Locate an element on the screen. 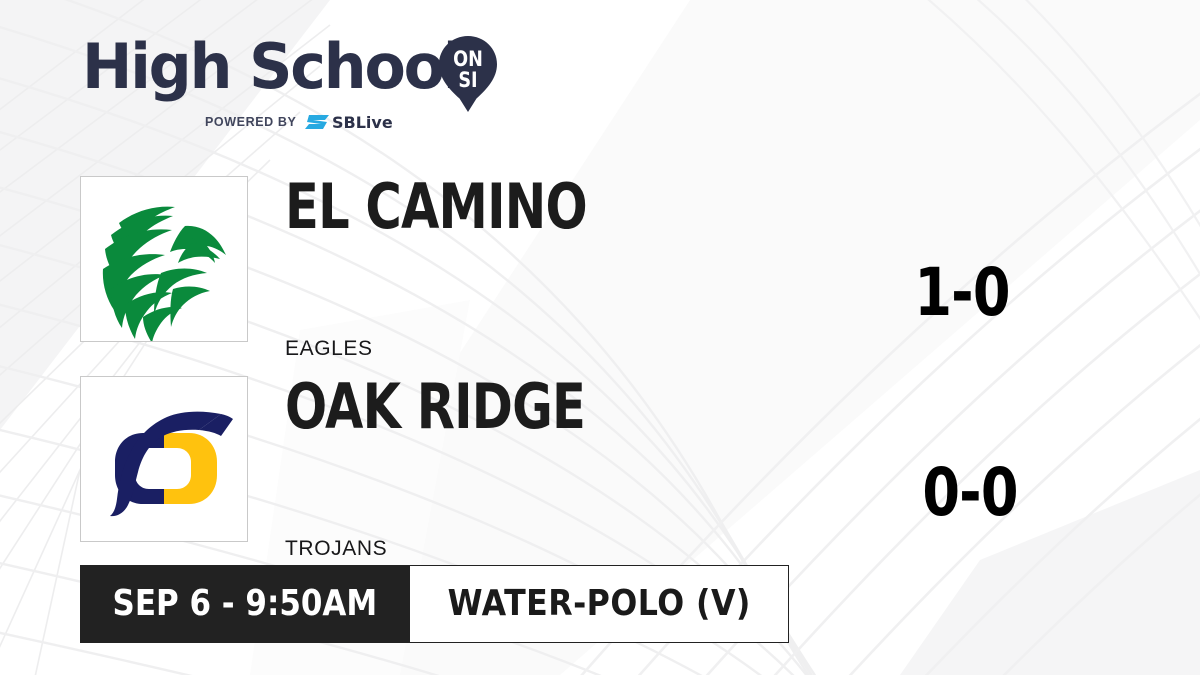  team-name-1: EL CAMINO is located at coordinates (436, 206).